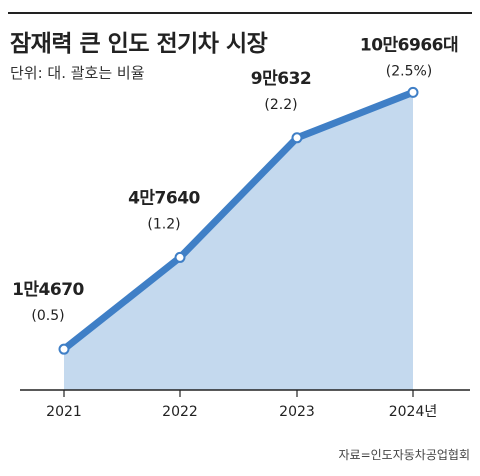 Image resolution: width=480 pixels, height=476 pixels. Describe the element at coordinates (409, 45) in the screenshot. I see `data-value-label: 10만6966대` at that location.